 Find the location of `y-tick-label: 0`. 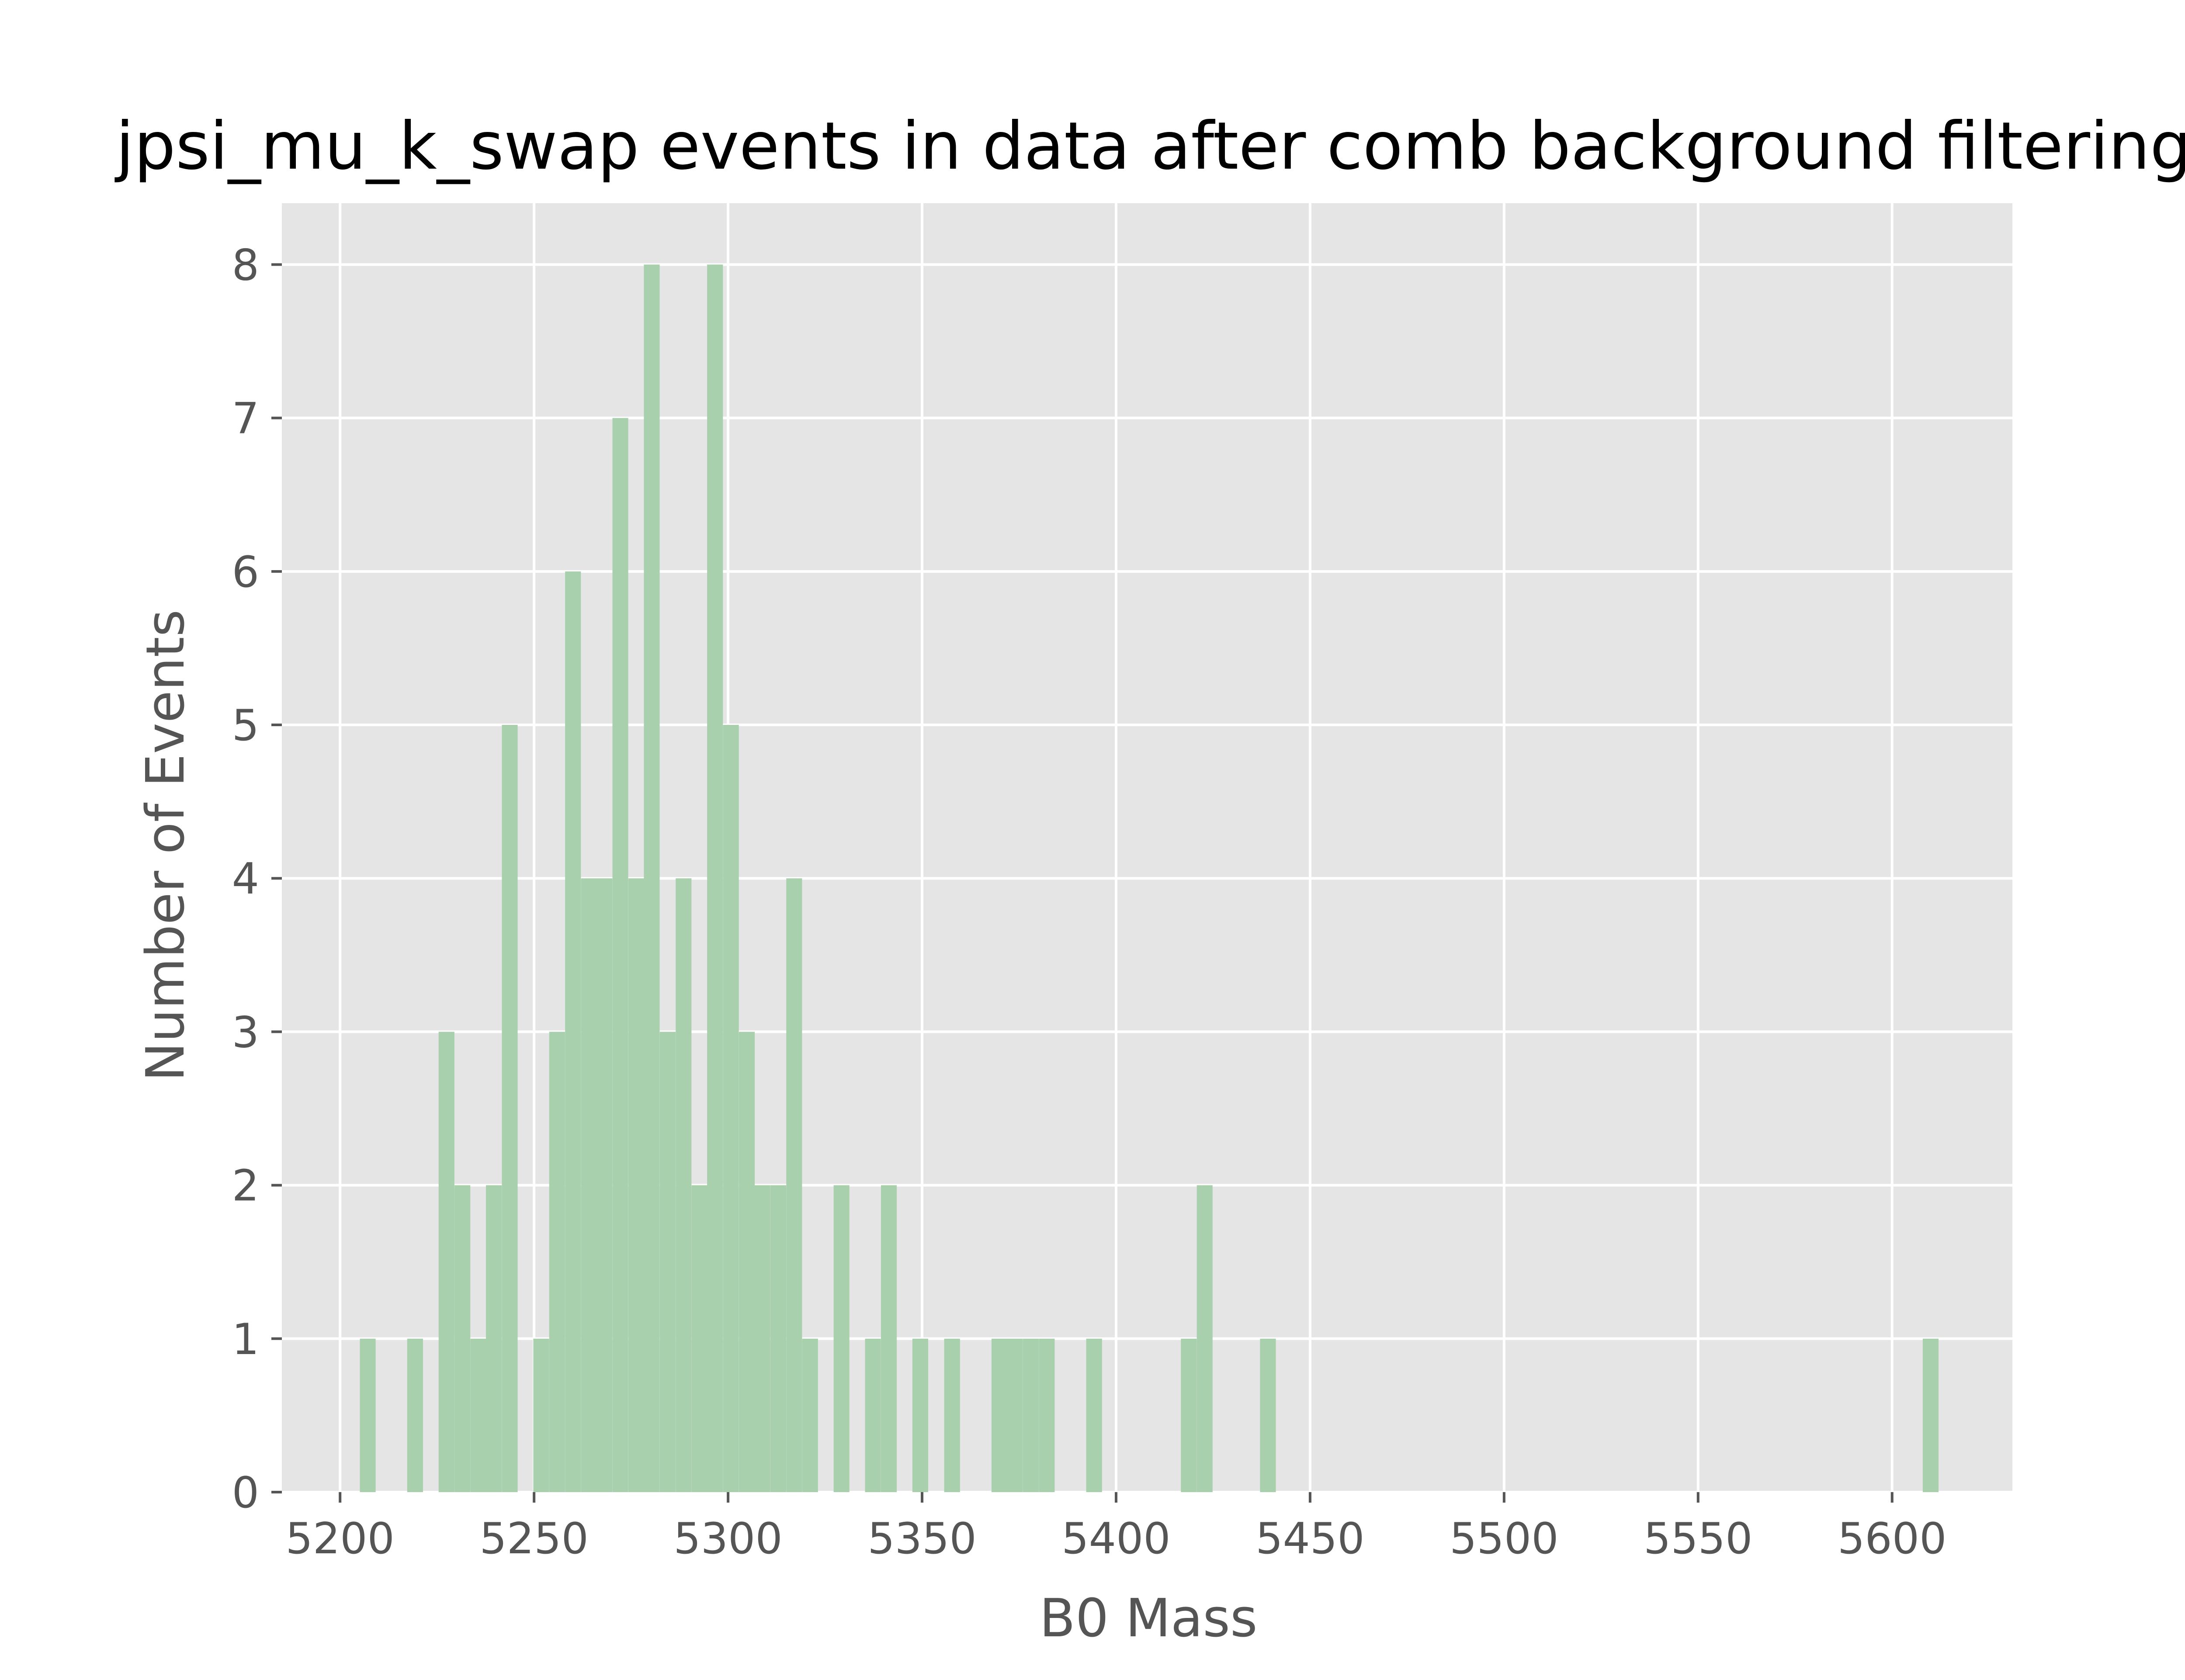

y-tick-label: 0 is located at coordinates (245, 1493).